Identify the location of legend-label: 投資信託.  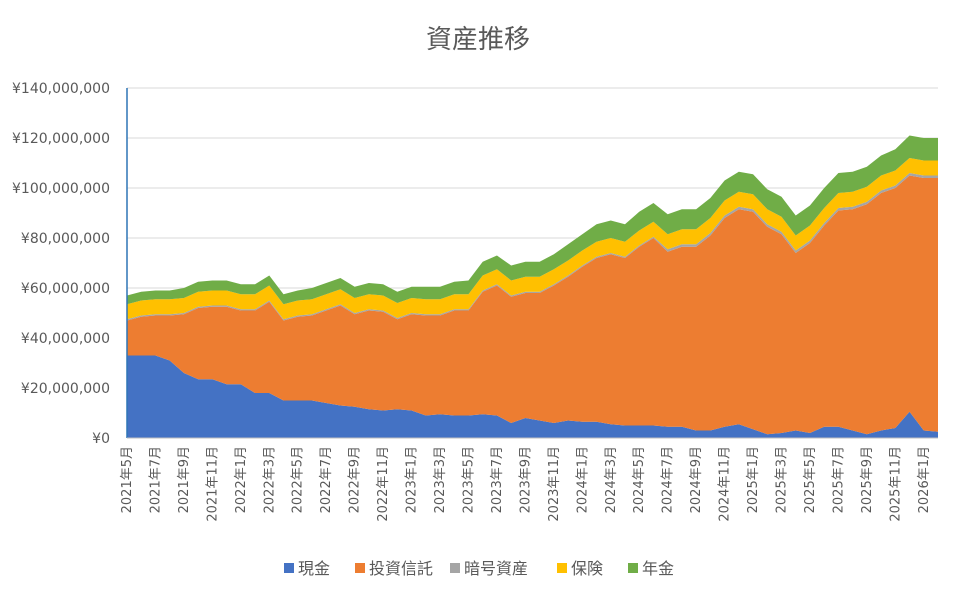
(401, 568).